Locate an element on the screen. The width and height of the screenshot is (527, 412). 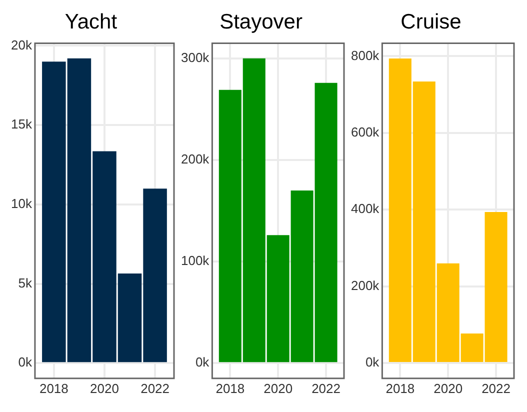
chart-title: Stayover is located at coordinates (261, 22).